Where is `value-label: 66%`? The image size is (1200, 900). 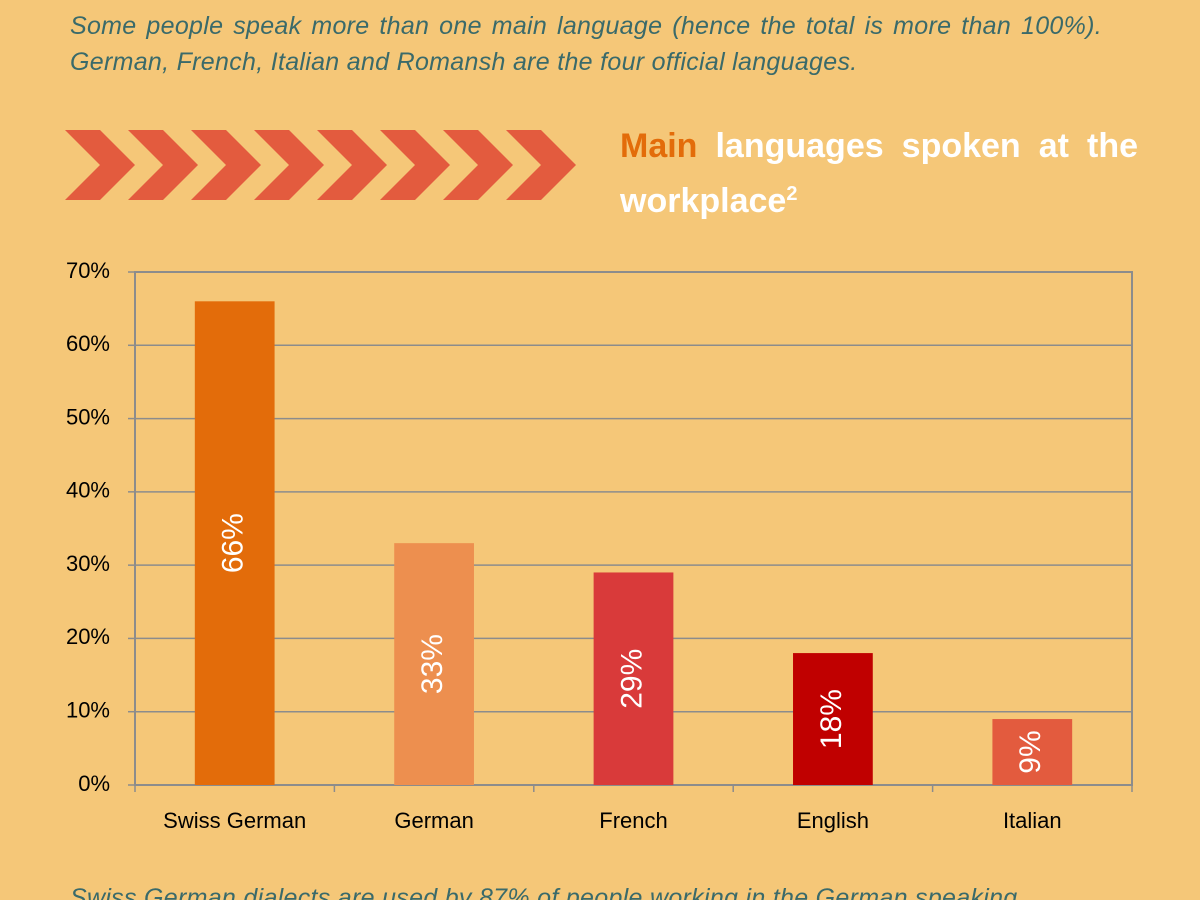 value-label: 66% is located at coordinates (233, 543).